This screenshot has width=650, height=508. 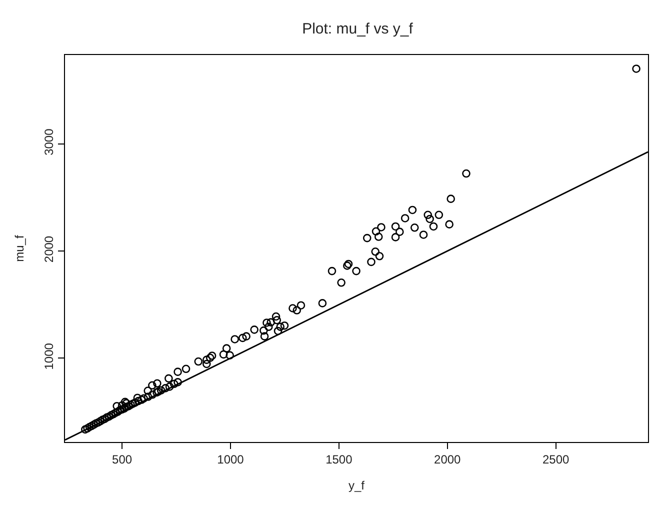 What do you see at coordinates (49, 356) in the screenshot?
I see `y-tick-label: 1000` at bounding box center [49, 356].